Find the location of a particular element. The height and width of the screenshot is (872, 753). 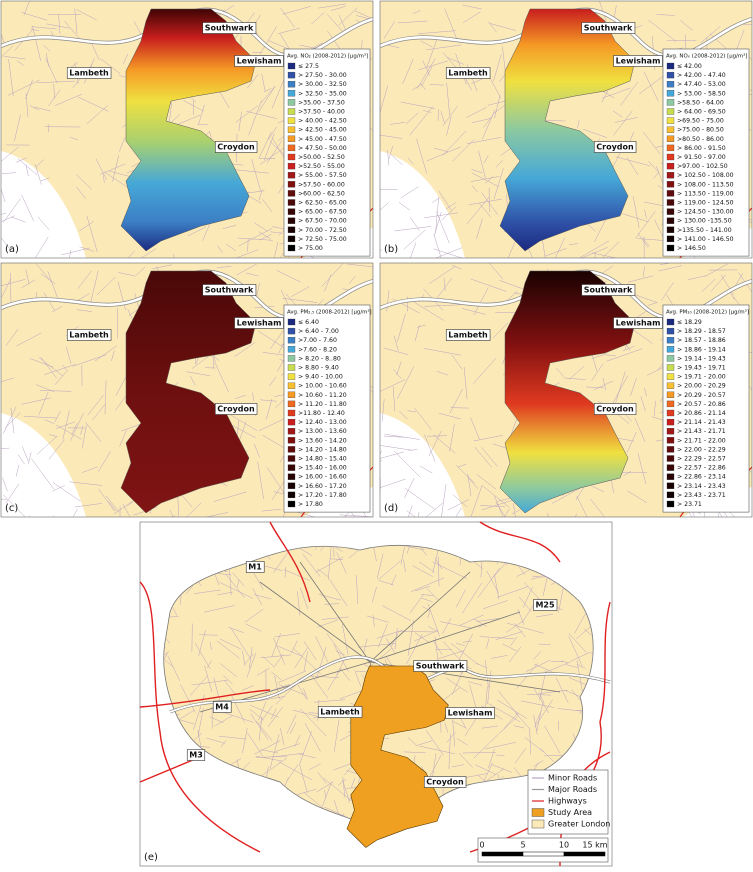

legend-label: >69.50 - 75.00 is located at coordinates (700, 121).